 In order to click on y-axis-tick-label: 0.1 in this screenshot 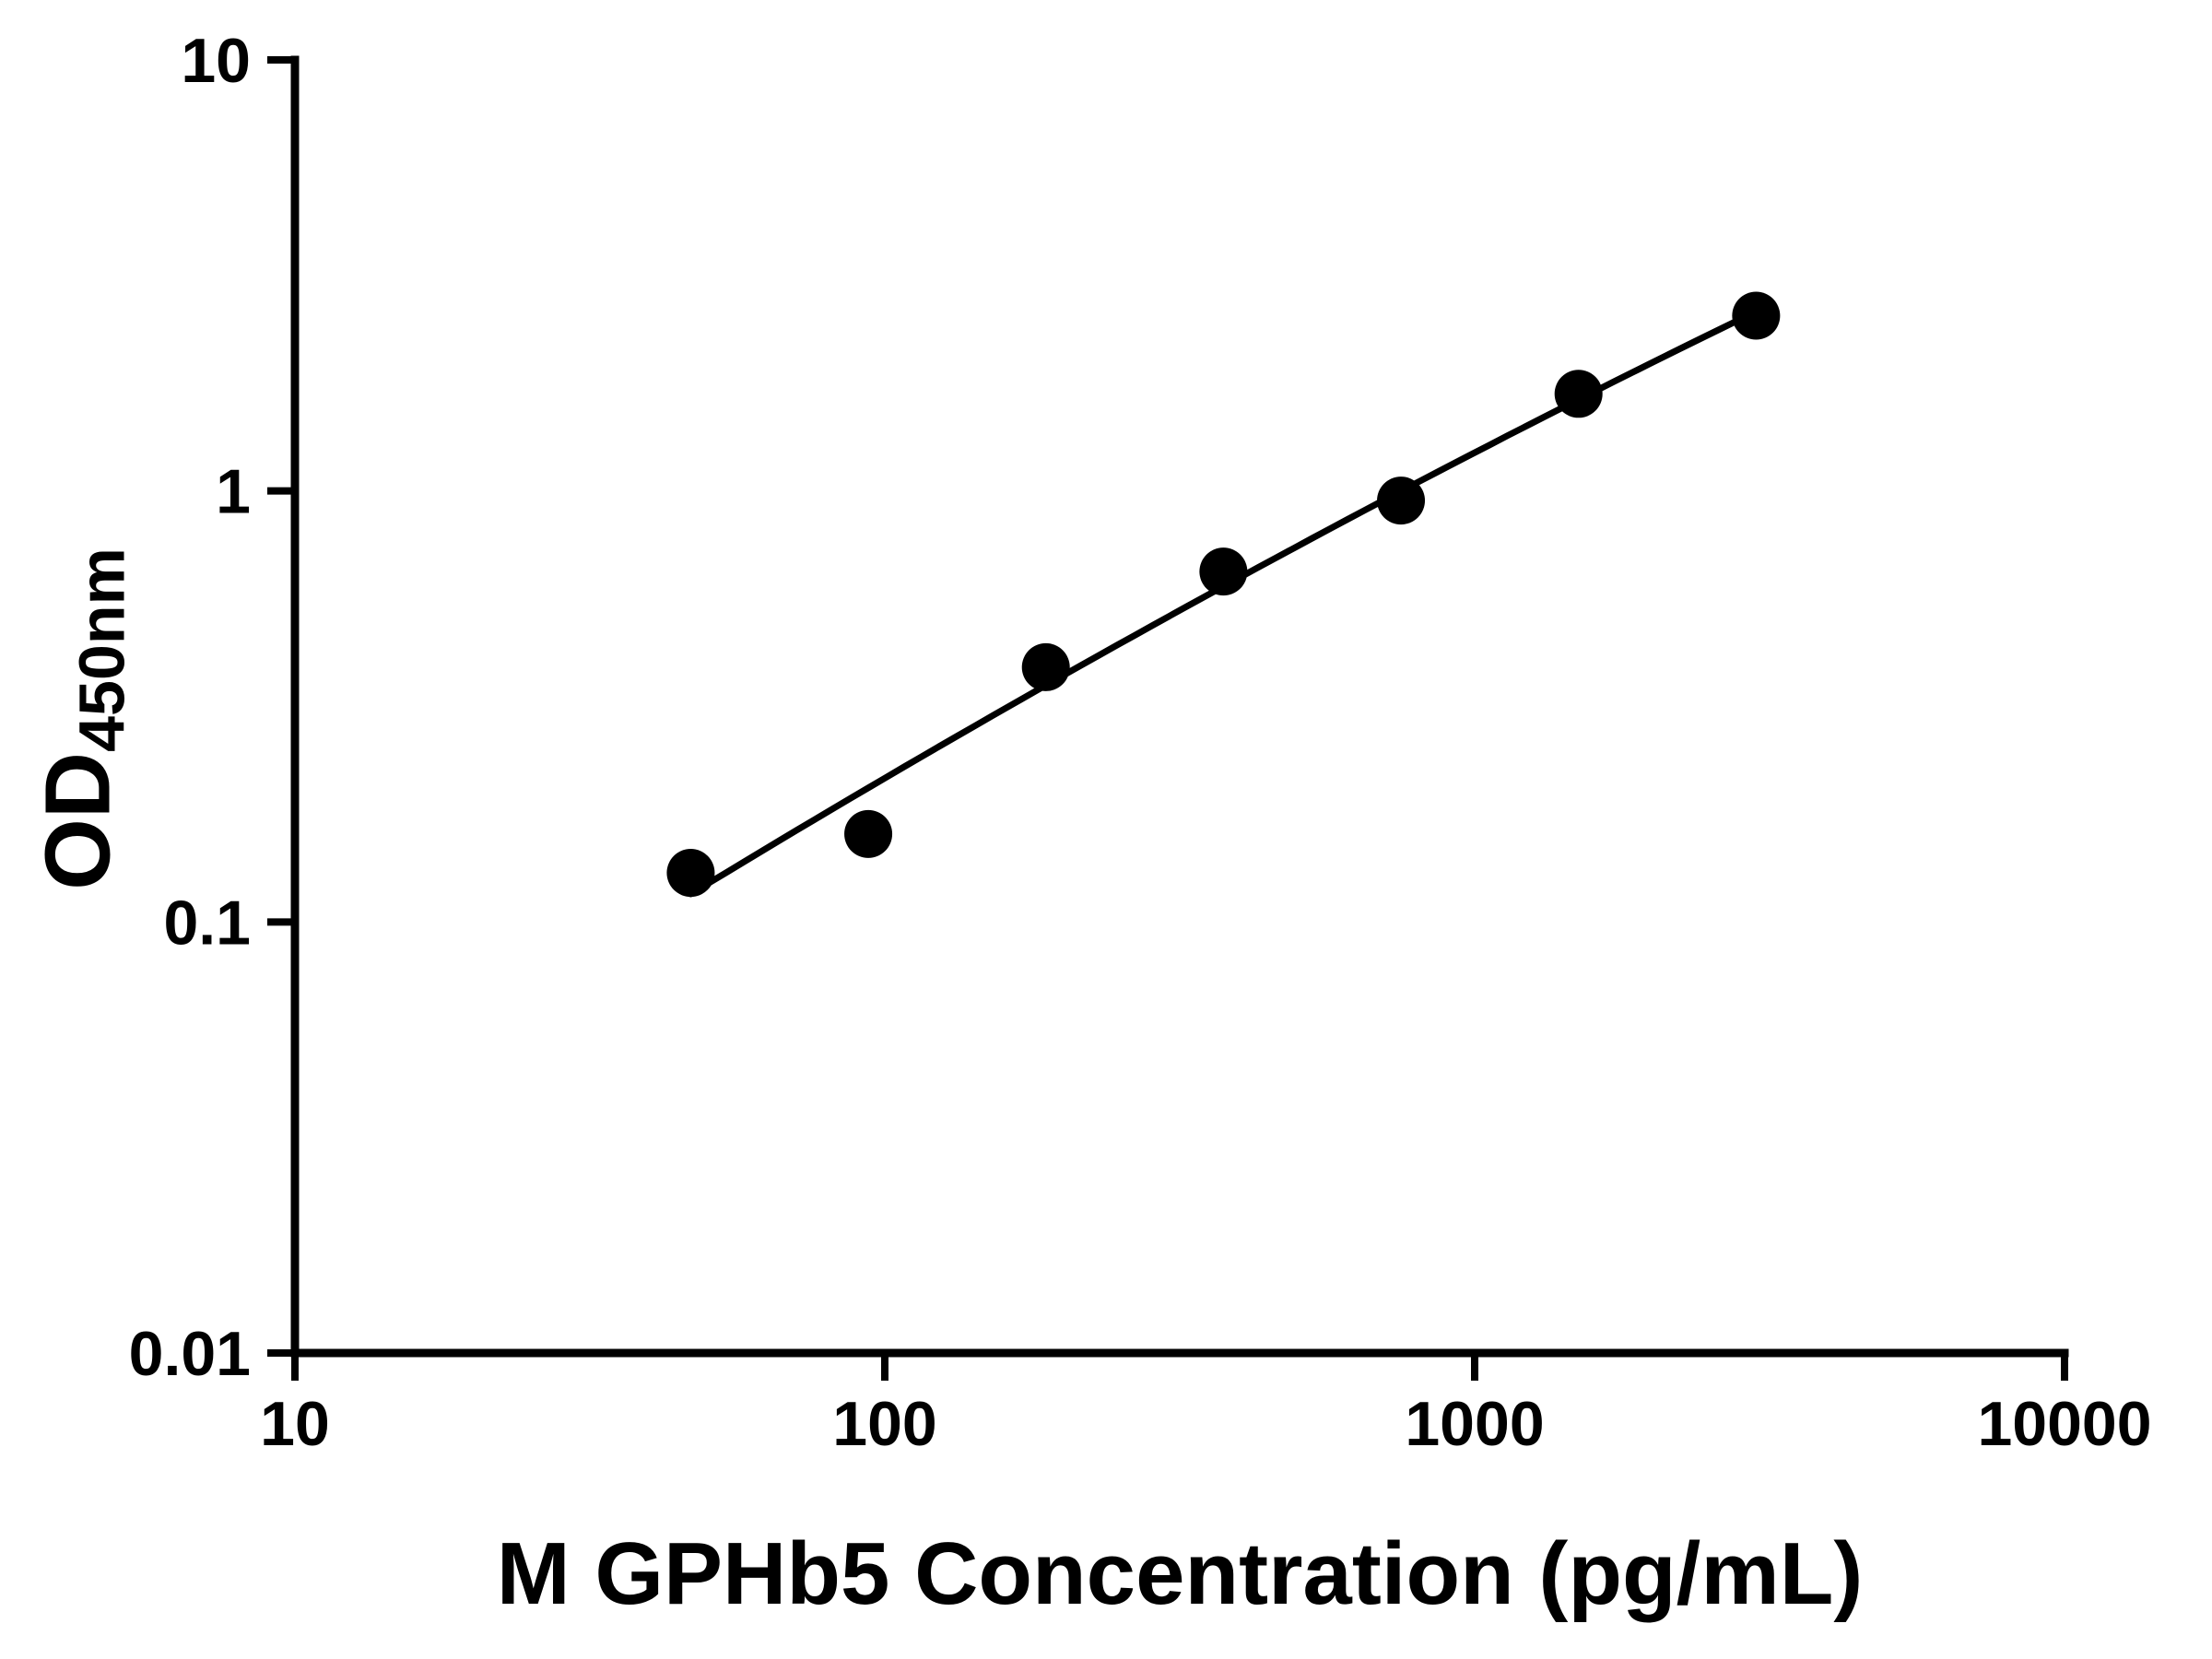, I will do `click(207, 923)`.